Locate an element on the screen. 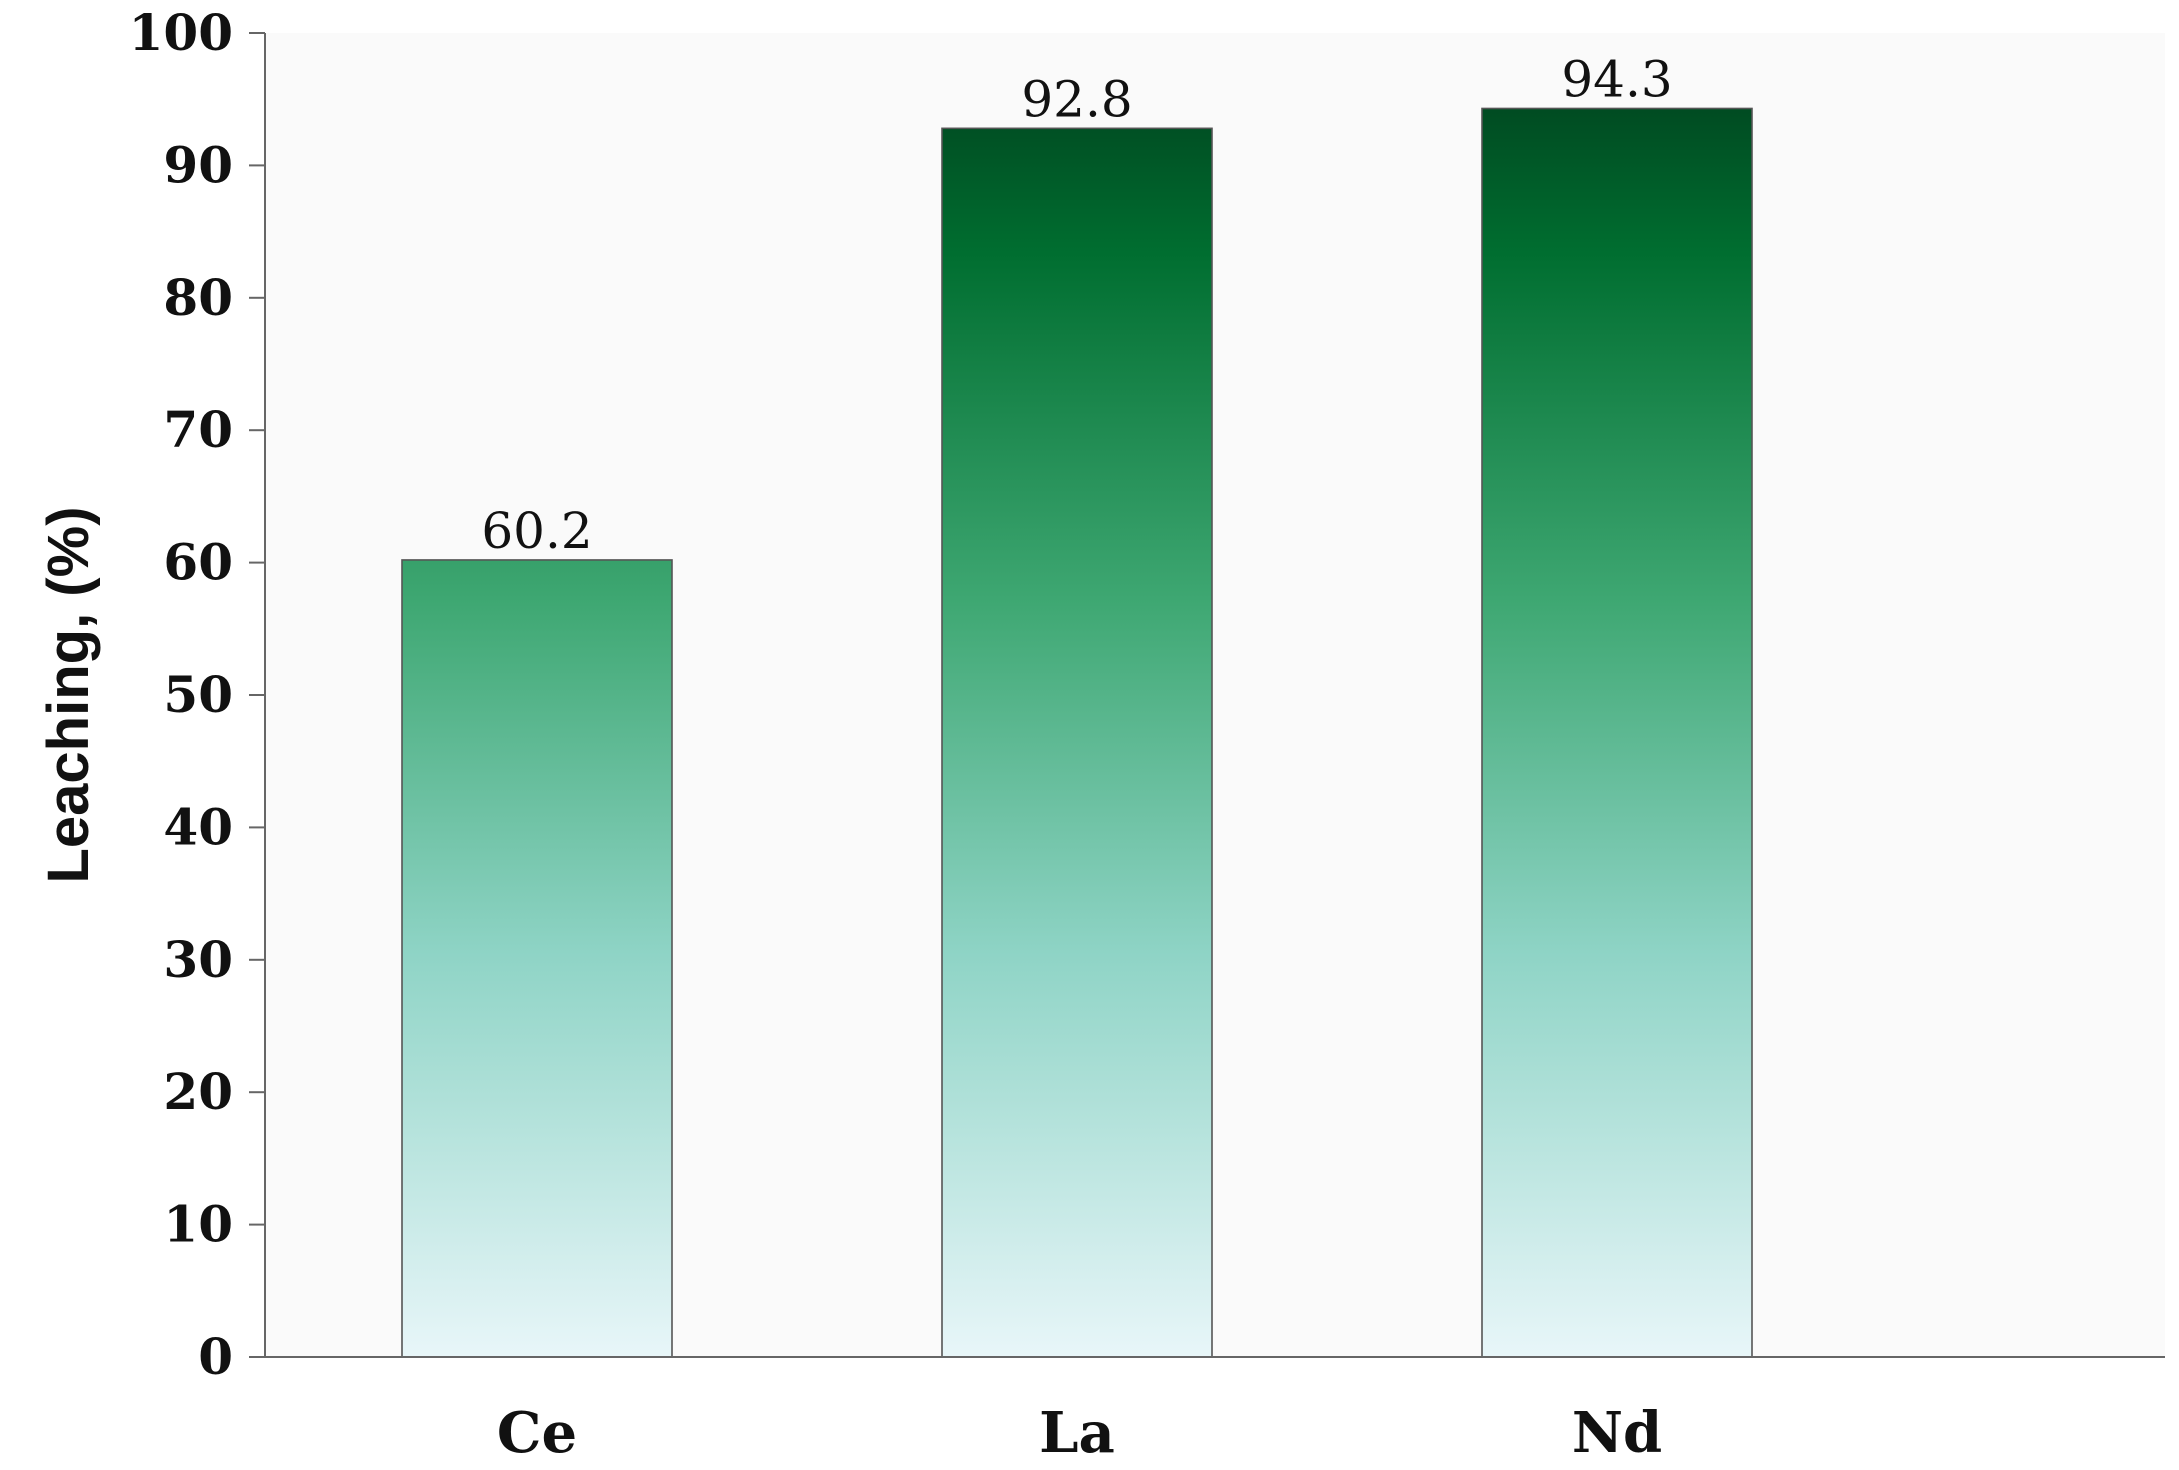 The image size is (2179, 1470). y-tick-label: 60 is located at coordinates (198, 562).